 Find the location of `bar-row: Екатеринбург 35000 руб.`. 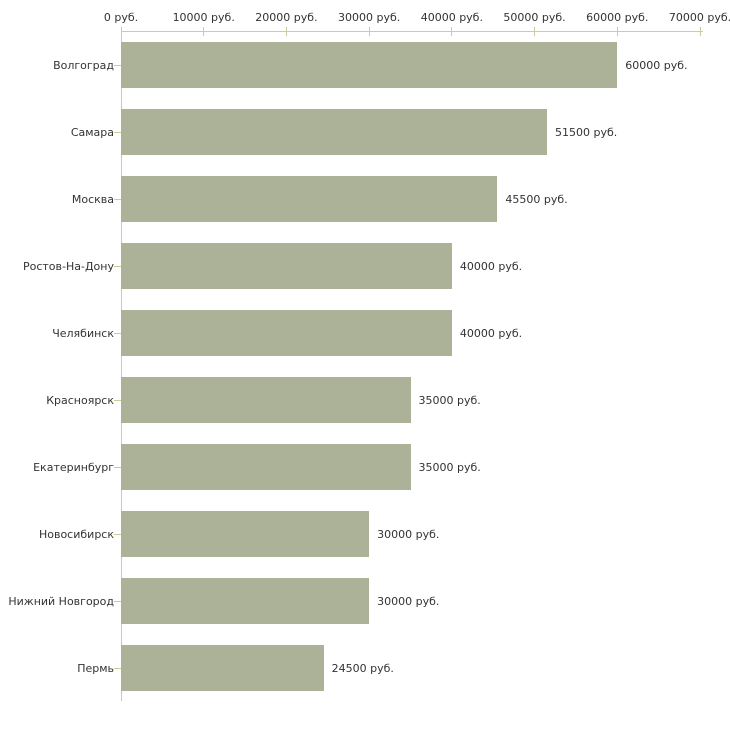

bar-row: Екатеринбург 35000 руб. is located at coordinates (366, 467).